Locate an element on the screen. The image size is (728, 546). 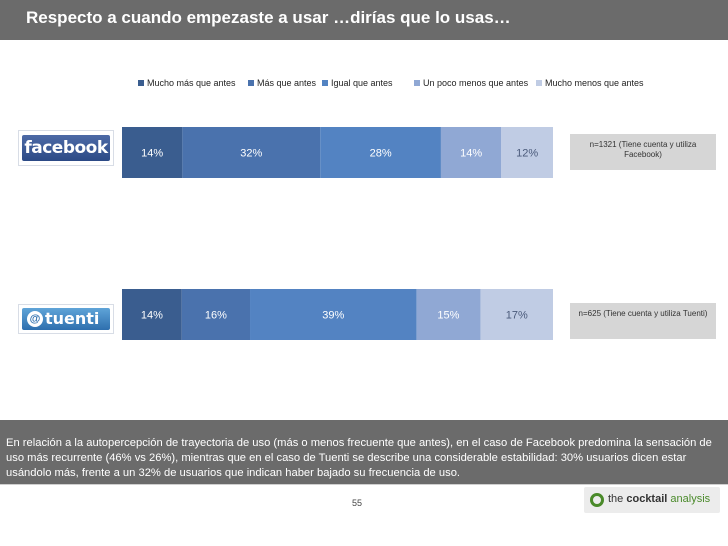
data-label: 16% is located at coordinates (216, 316).